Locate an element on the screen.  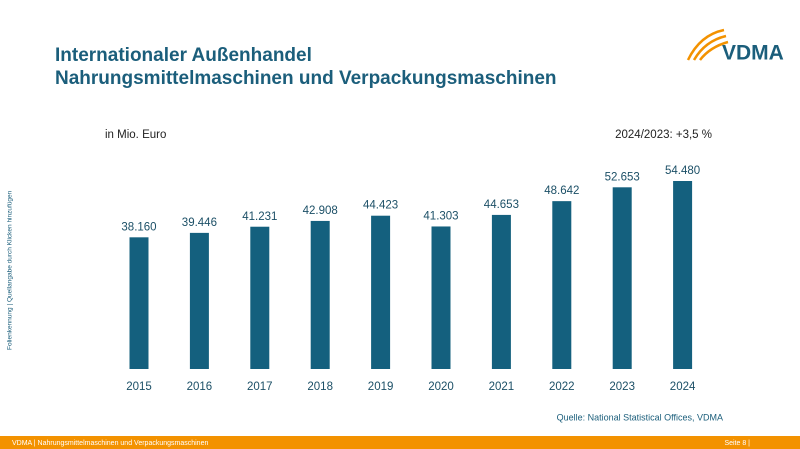
value-label: 41.303 is located at coordinates (440, 217).